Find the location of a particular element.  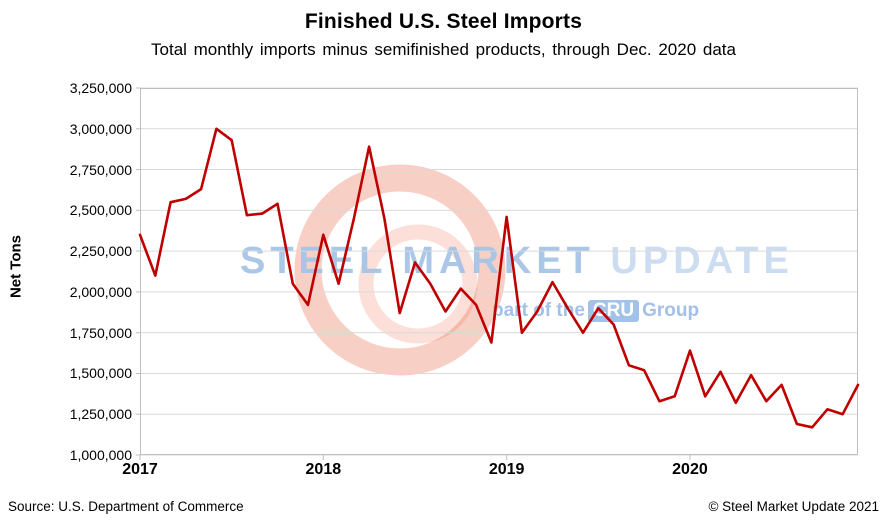

y-tick-label: 2,750,000 is located at coordinates (100, 169).